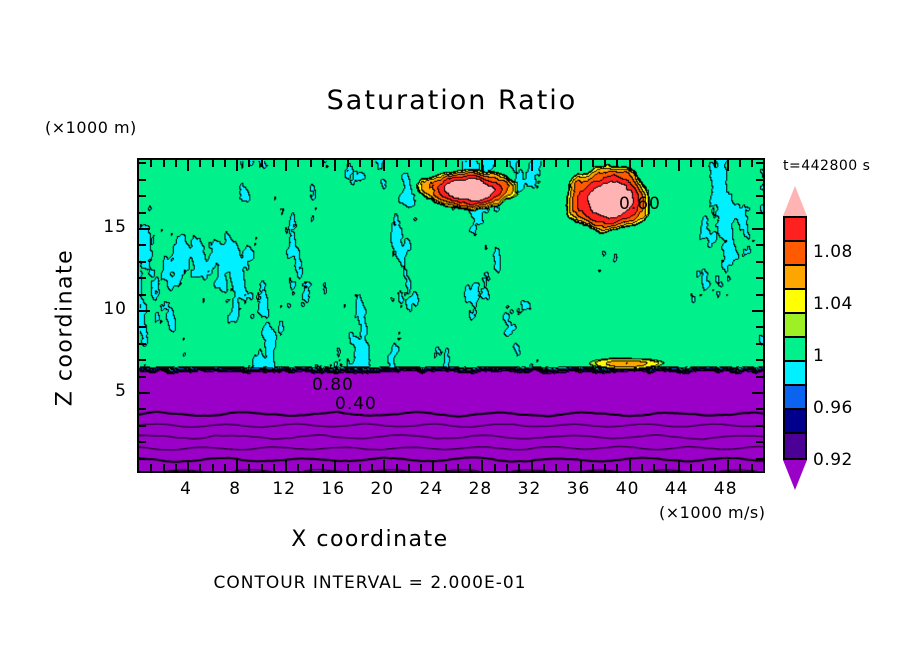 The height and width of the screenshot is (654, 904). Describe the element at coordinates (712, 512) in the screenshot. I see `x-axis-unit-label: (×1000 m/s)` at that location.